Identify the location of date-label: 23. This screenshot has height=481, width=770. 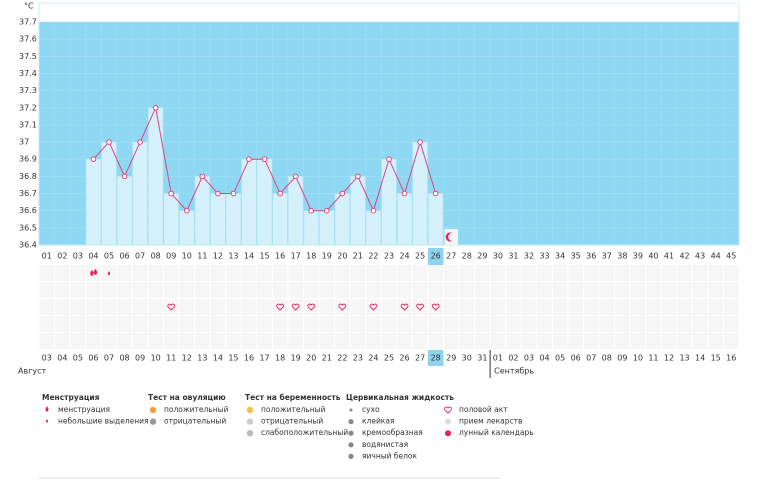
(358, 358).